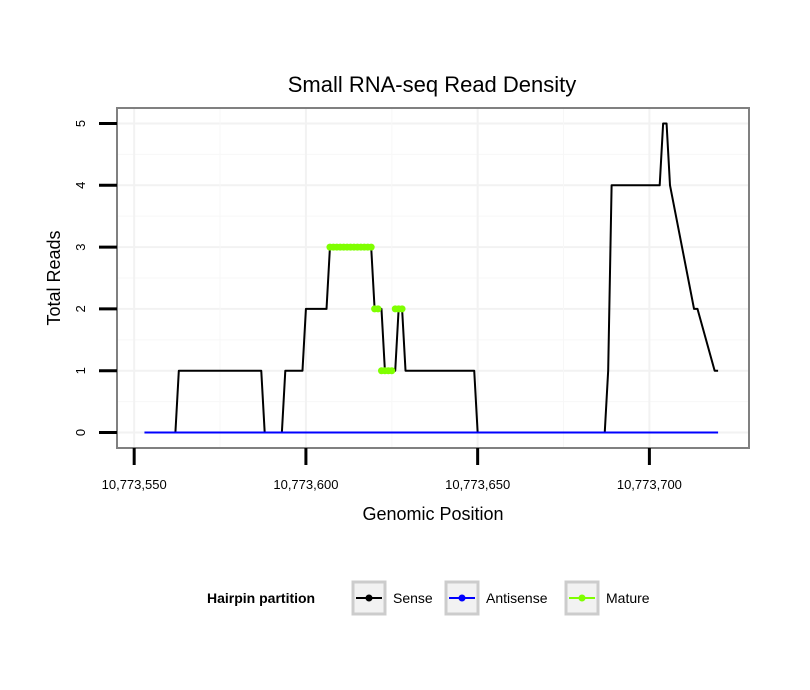 This screenshot has width=810, height=690. Describe the element at coordinates (80, 370) in the screenshot. I see `y-tick-label: 1` at that location.